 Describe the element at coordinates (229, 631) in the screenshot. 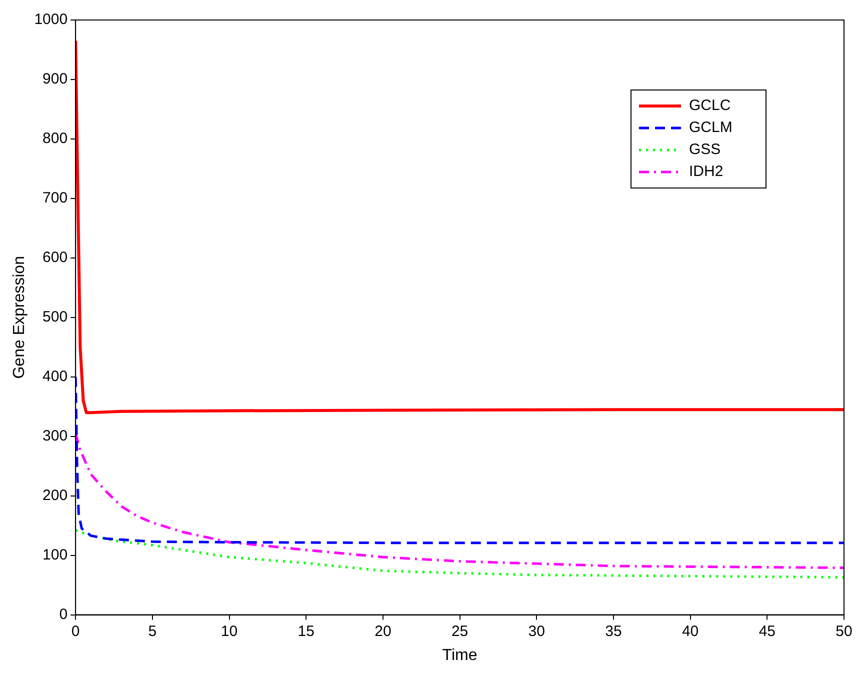

I see `x-tick-label: 10` at that location.